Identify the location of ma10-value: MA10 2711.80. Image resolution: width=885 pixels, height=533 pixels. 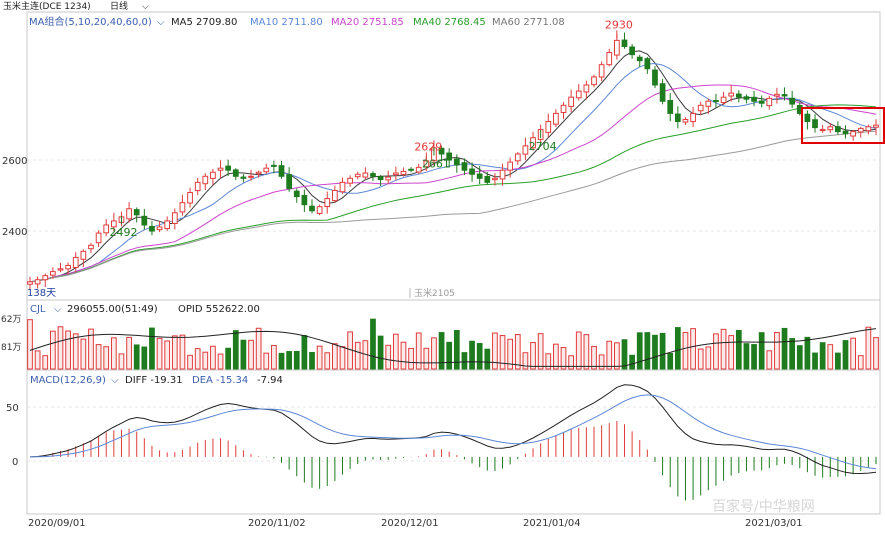
(286, 22).